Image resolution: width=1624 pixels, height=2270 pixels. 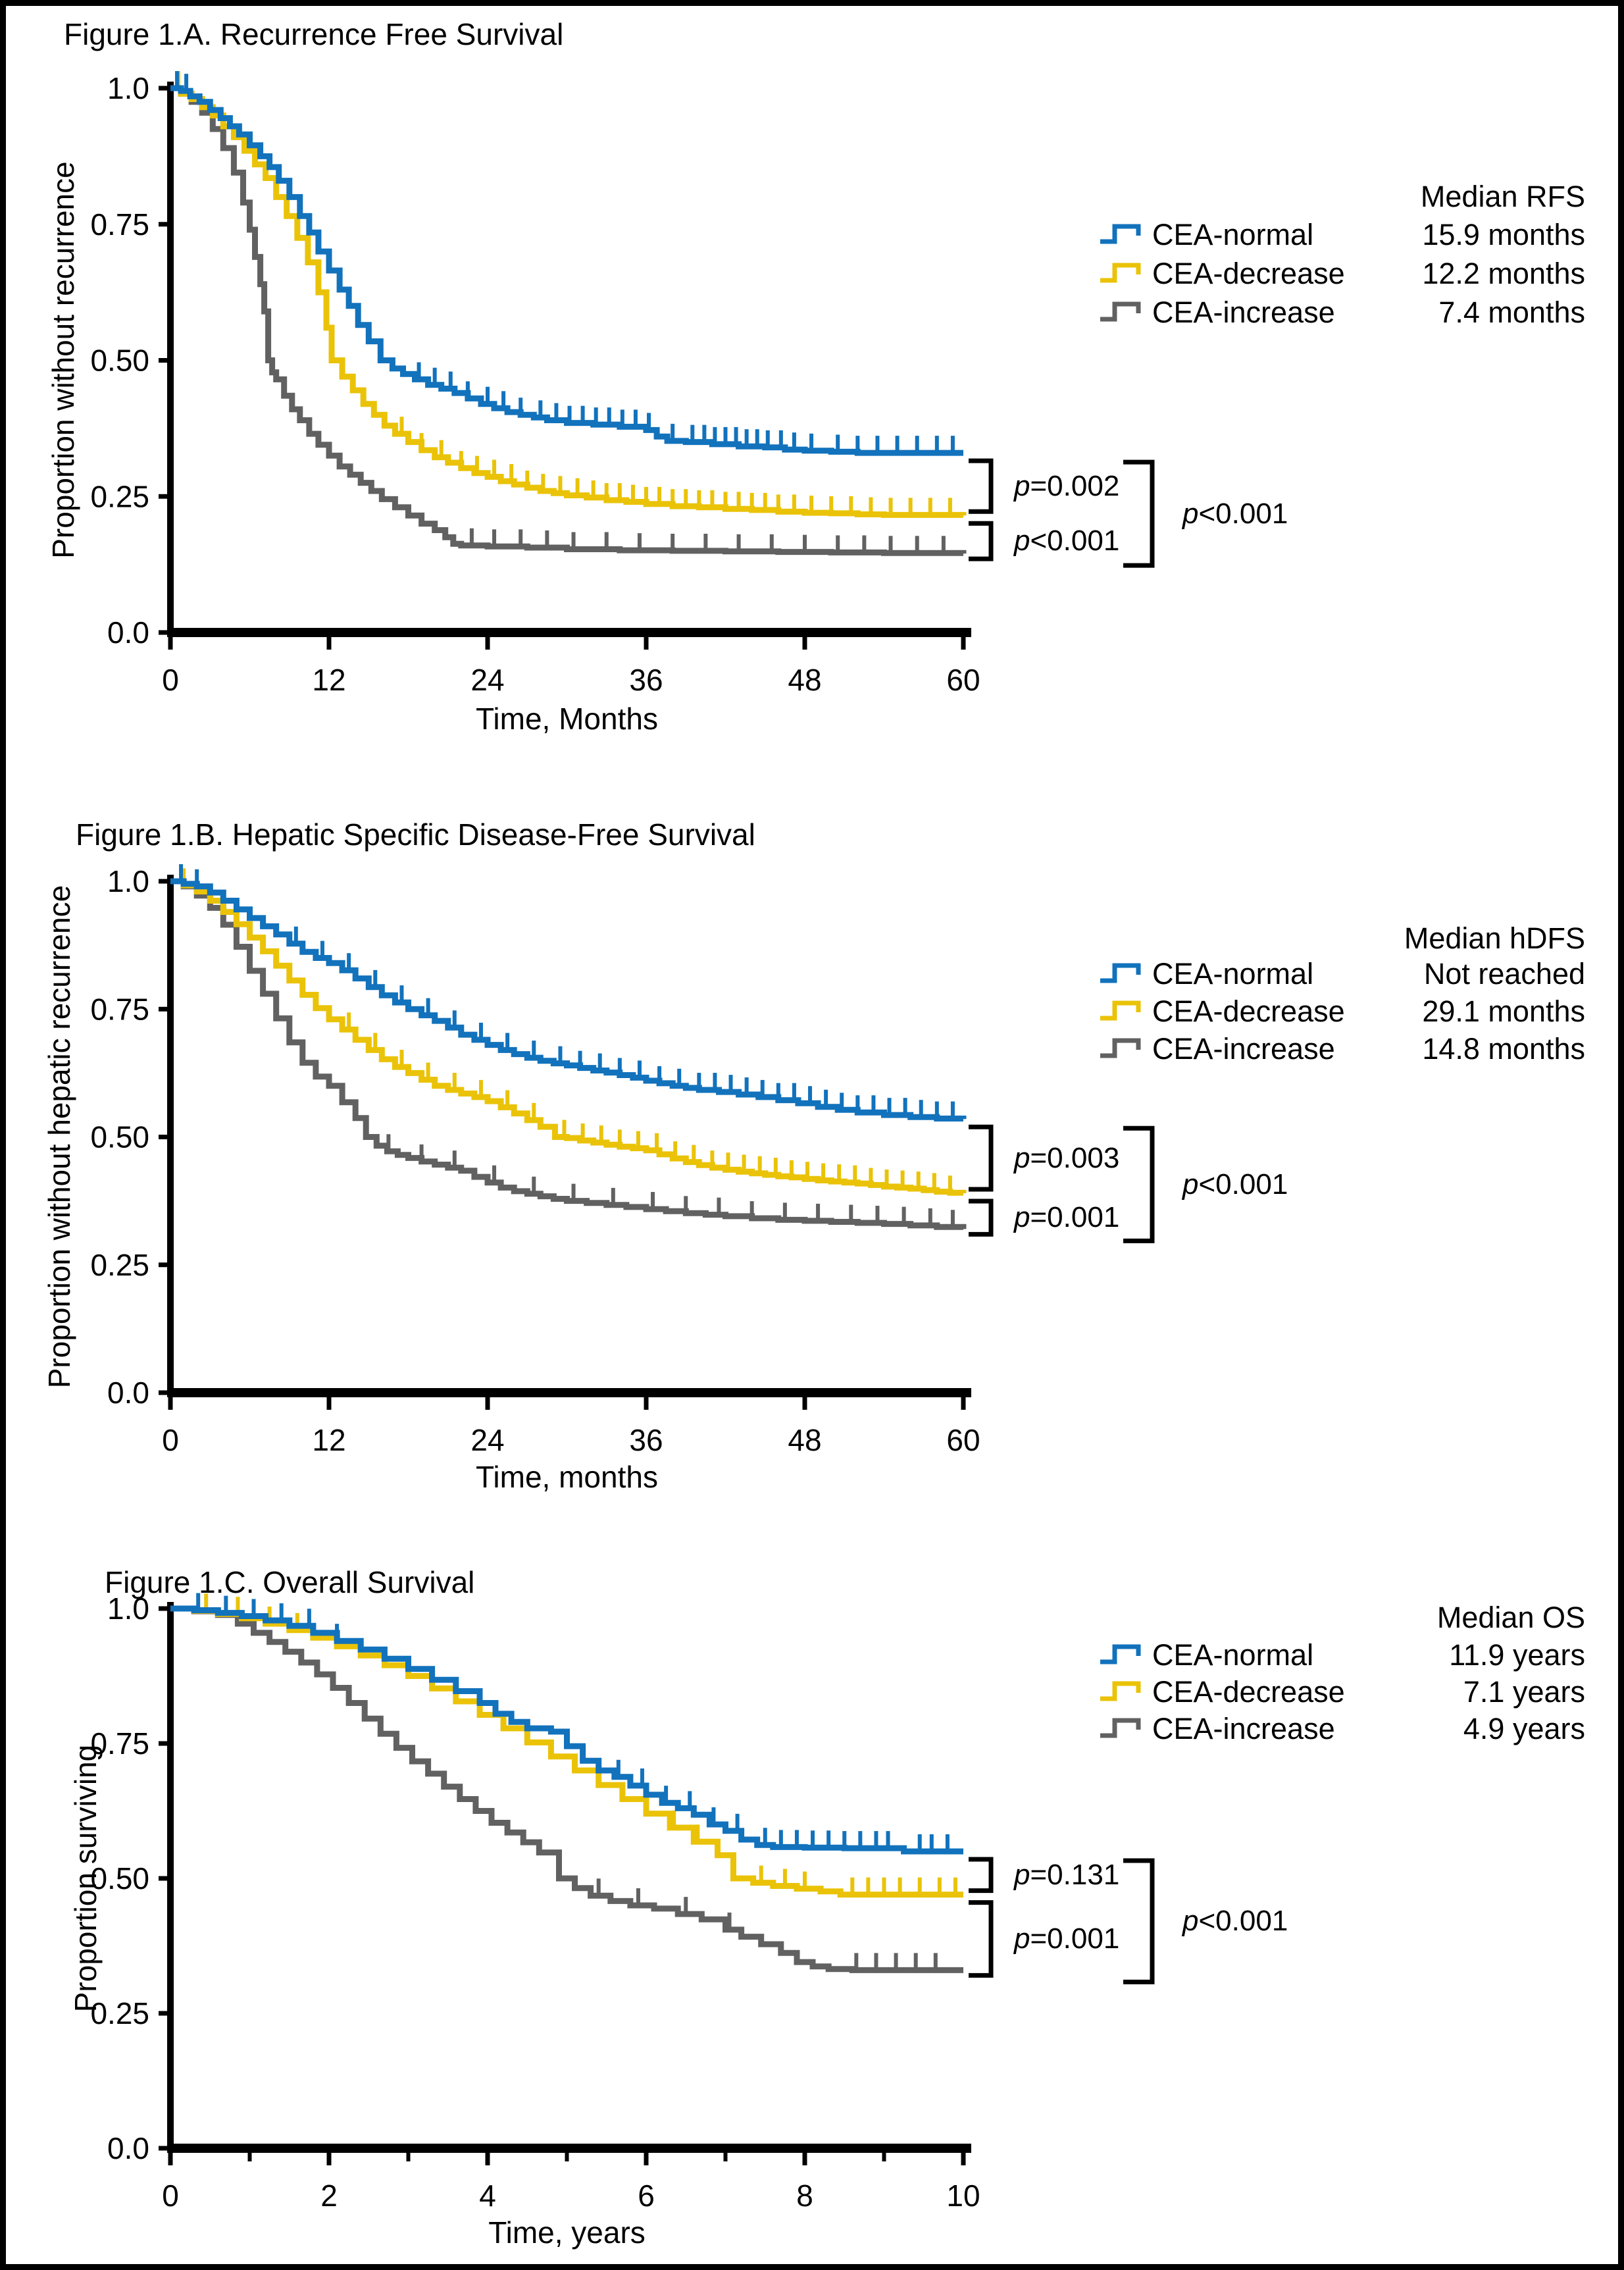 What do you see at coordinates (1235, 1184) in the screenshot?
I see `pvalue-overall-b: p<0.001` at bounding box center [1235, 1184].